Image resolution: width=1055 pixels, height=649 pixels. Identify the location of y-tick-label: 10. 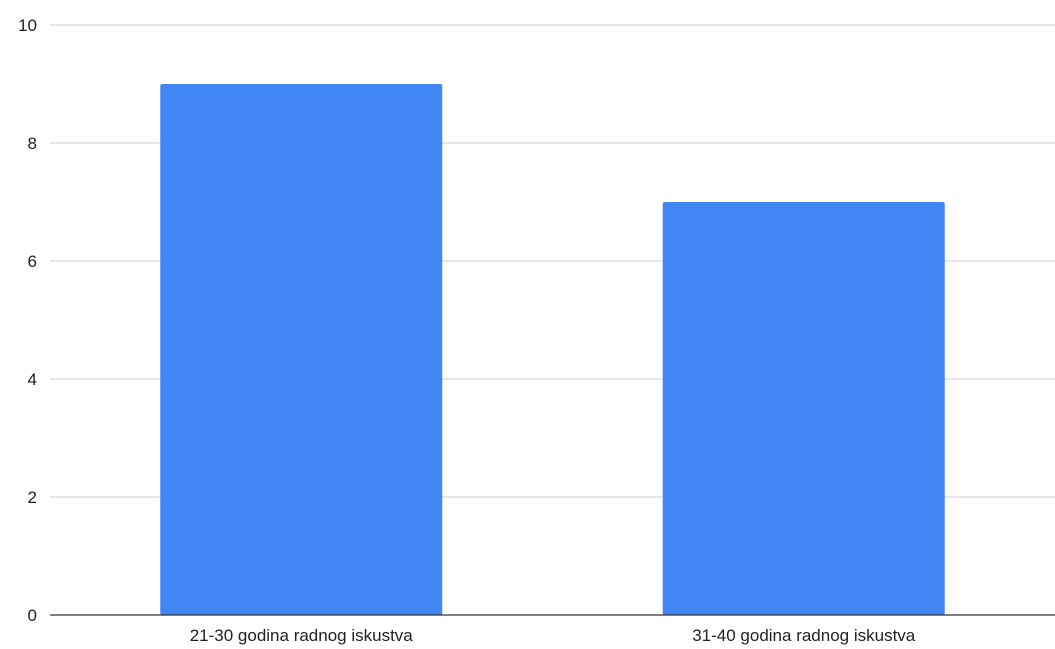
(27, 25).